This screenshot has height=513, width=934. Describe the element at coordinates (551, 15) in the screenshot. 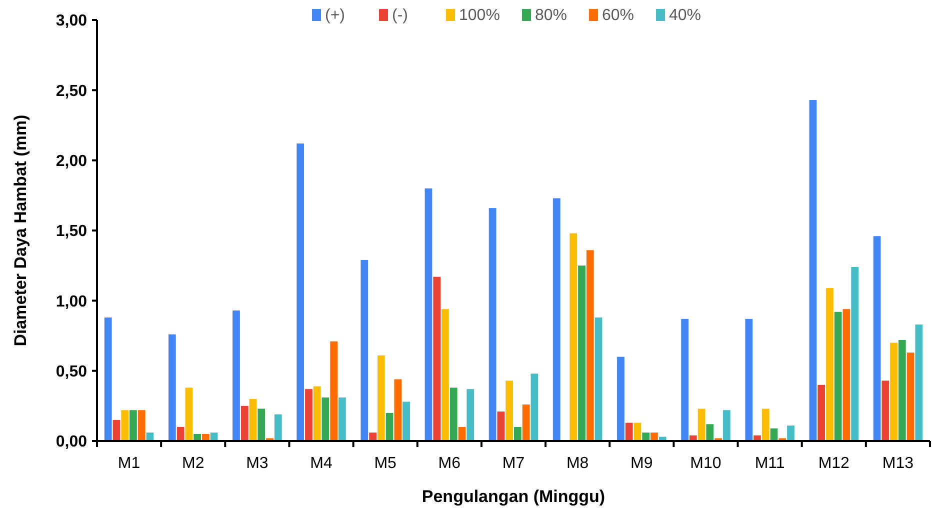

I see `legend-label: 80%` at that location.